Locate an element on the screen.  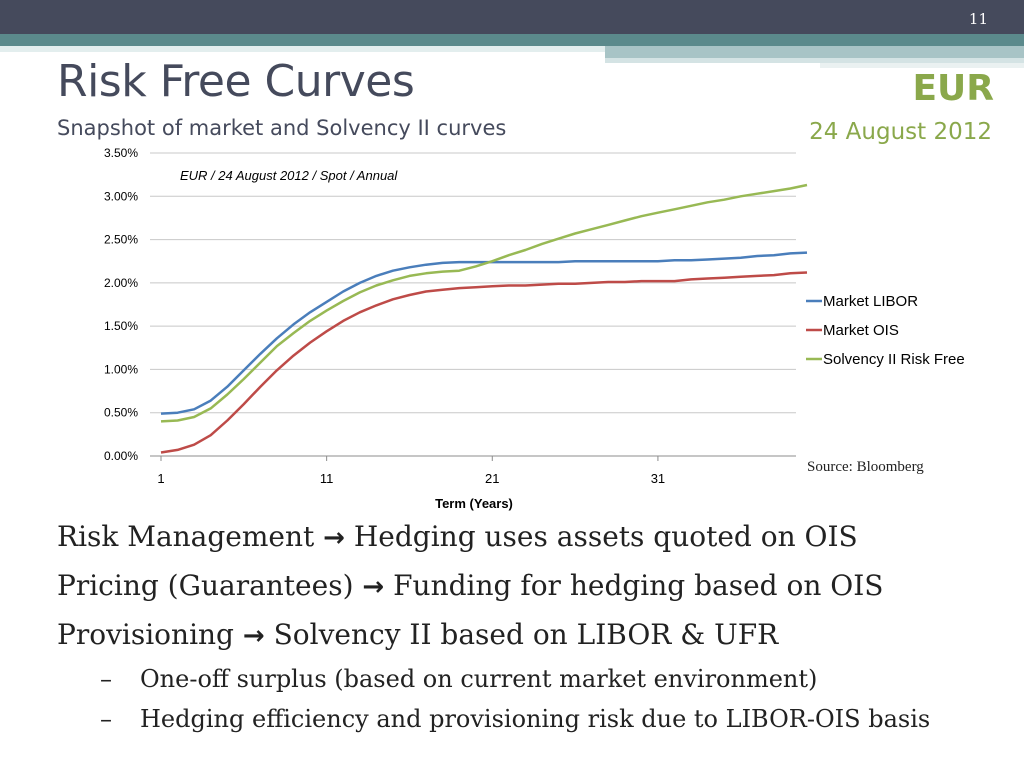
page-number: 11 is located at coordinates (978, 19).